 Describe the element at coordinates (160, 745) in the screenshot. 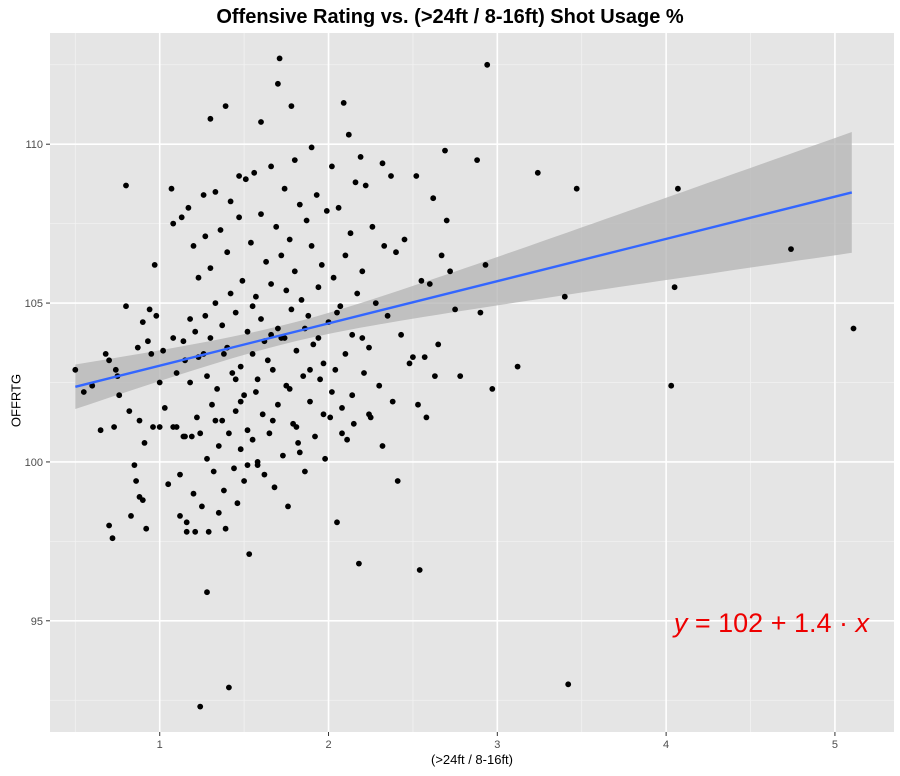

I see `x-tick-label: 1` at that location.